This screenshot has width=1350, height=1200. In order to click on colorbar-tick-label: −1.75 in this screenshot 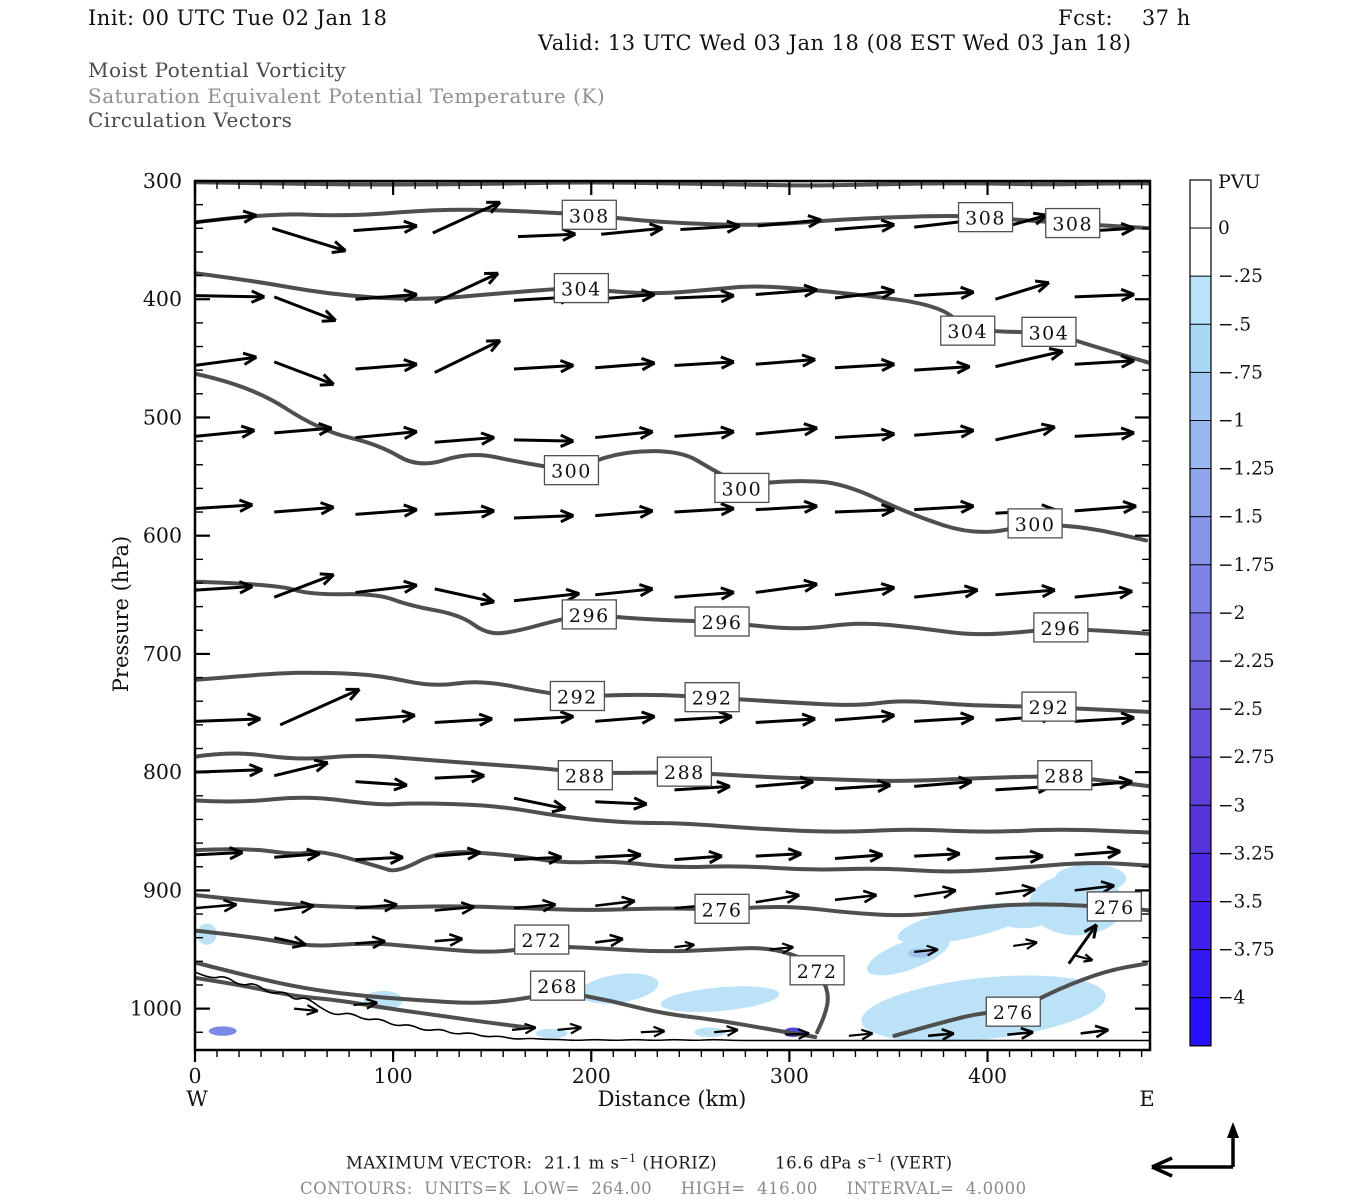, I will do `click(1246, 565)`.